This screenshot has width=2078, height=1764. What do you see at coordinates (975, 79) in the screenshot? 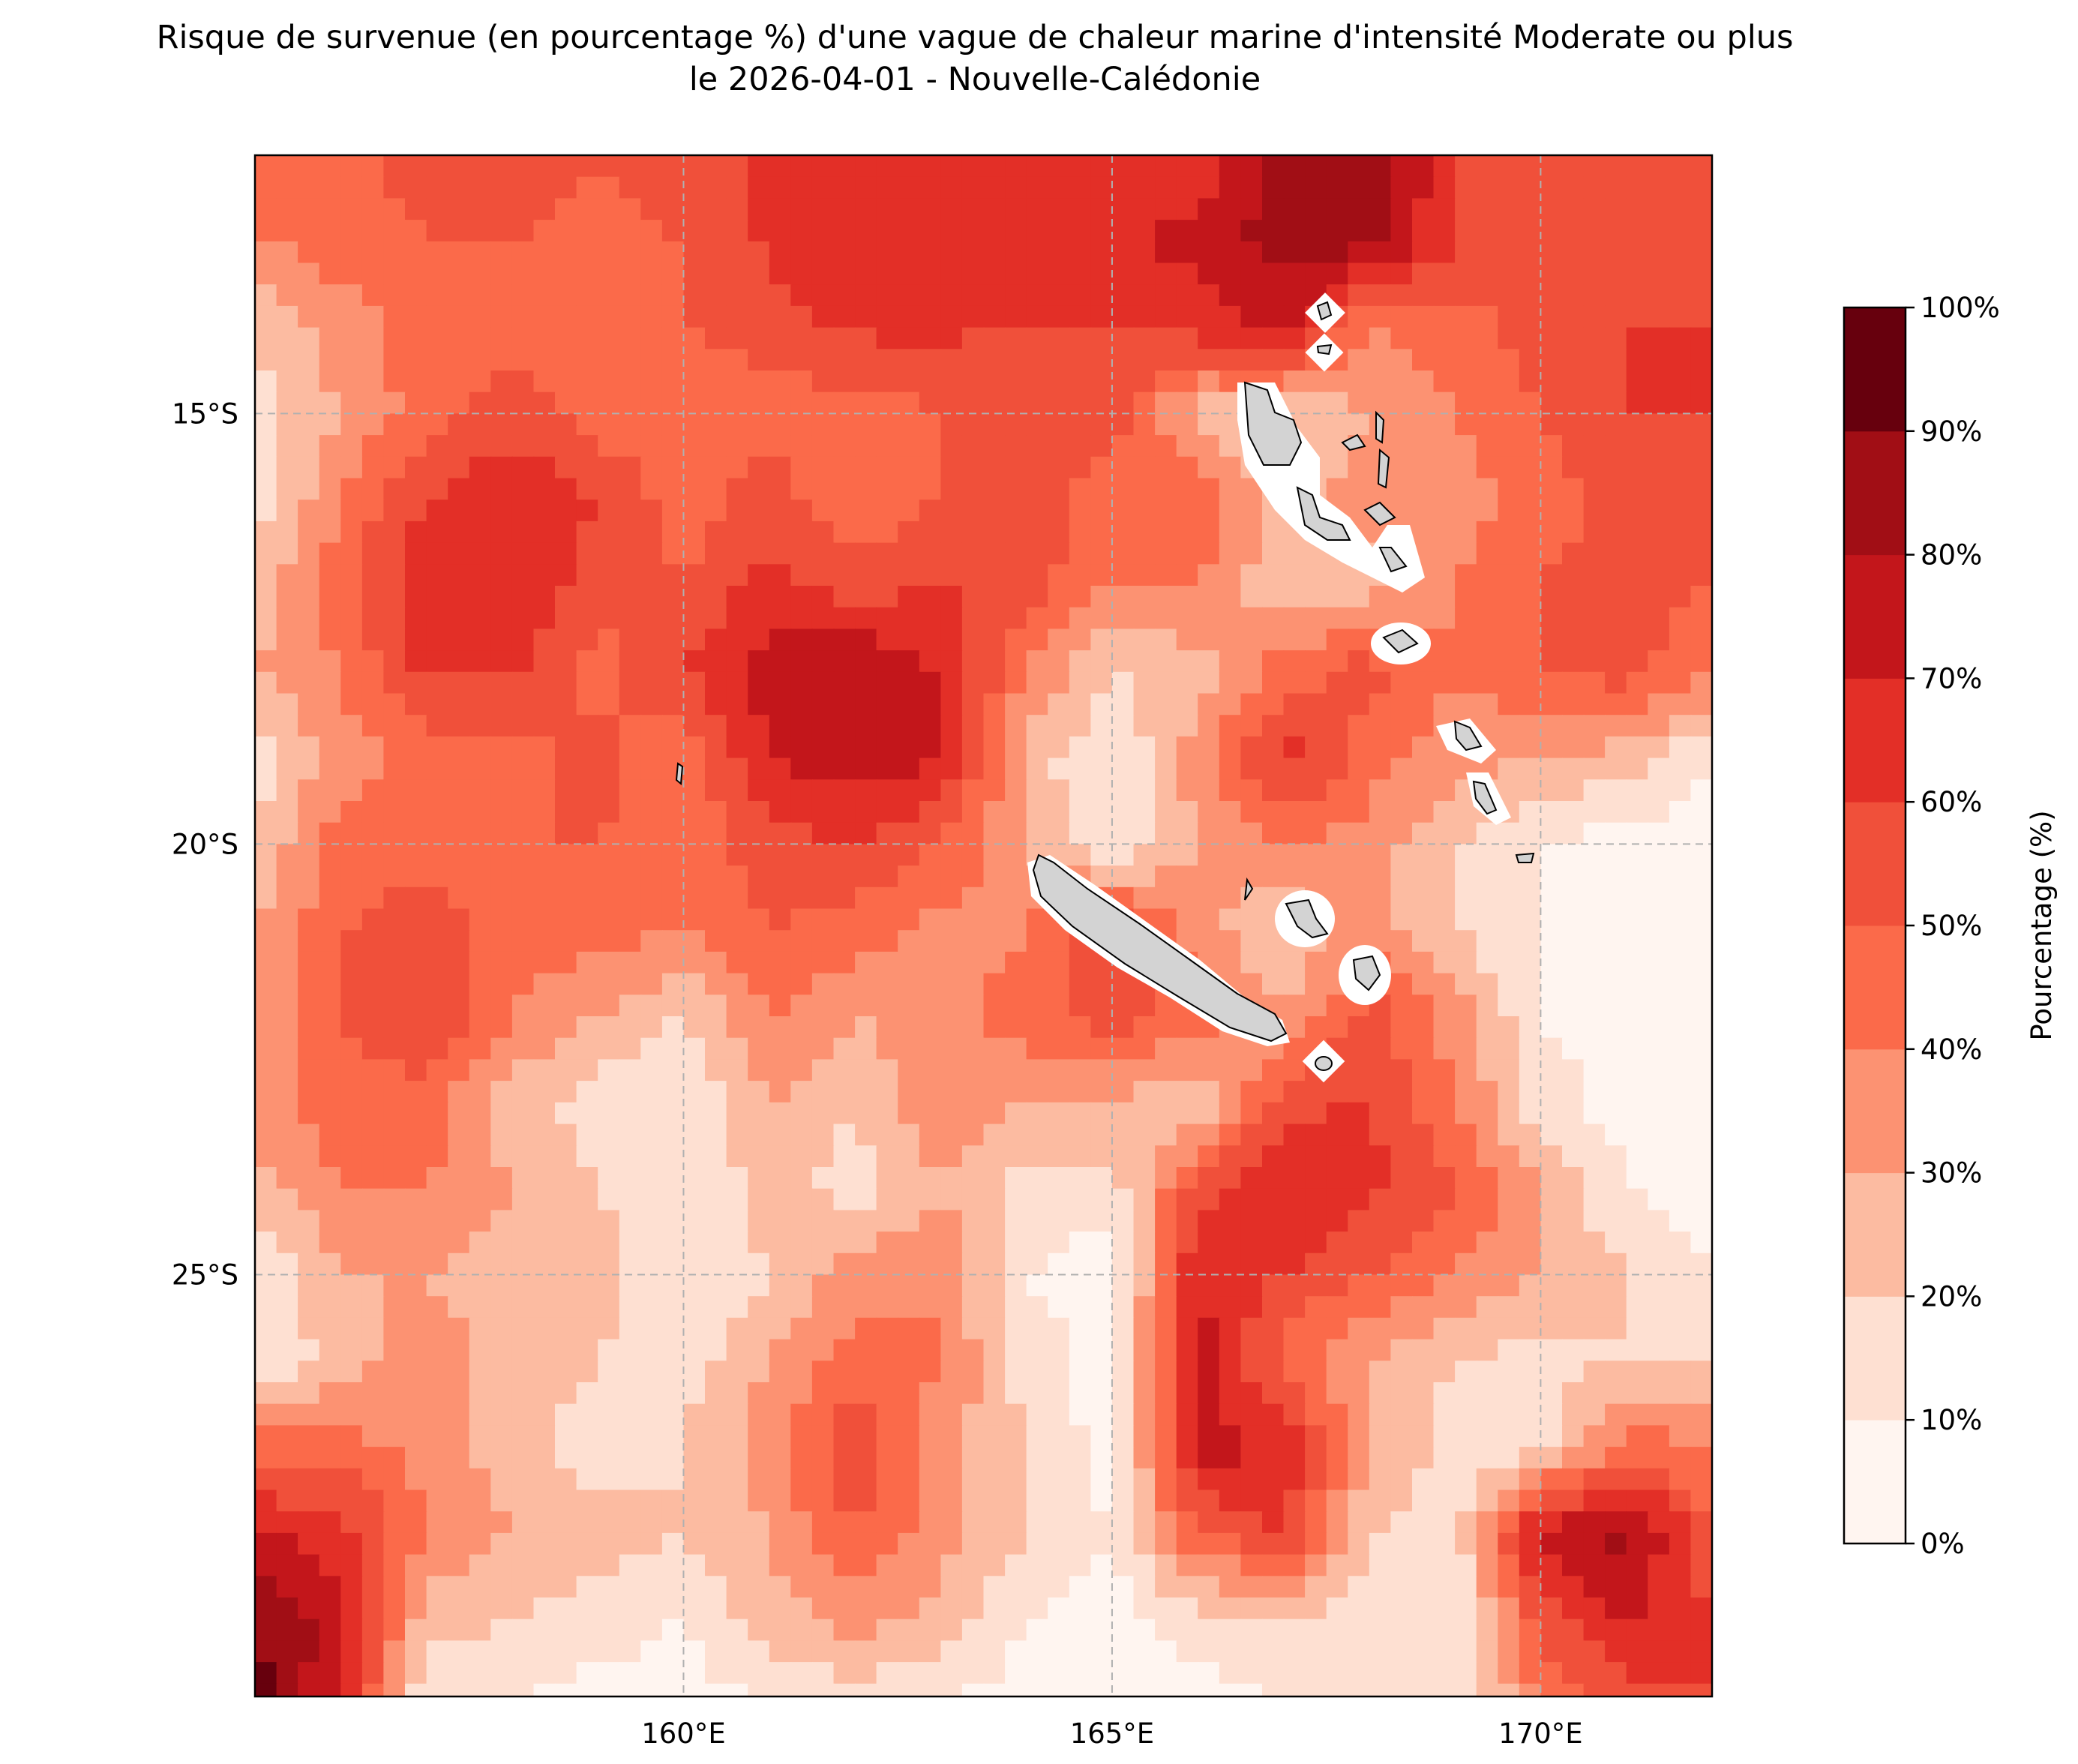
I see `title-line-2: le 2026-04-01 - Nouvelle-Calédonie` at bounding box center [975, 79].